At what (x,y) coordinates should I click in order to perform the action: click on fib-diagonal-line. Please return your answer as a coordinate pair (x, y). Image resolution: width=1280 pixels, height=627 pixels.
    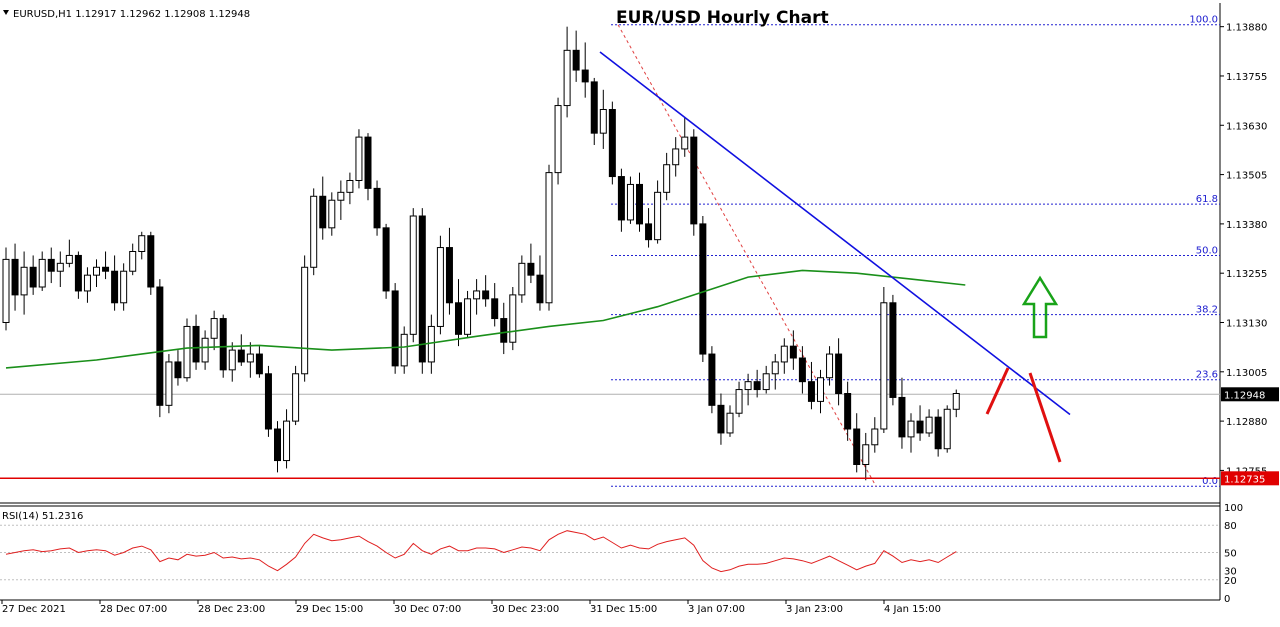
    Looking at the image, I should click on (747, 255).